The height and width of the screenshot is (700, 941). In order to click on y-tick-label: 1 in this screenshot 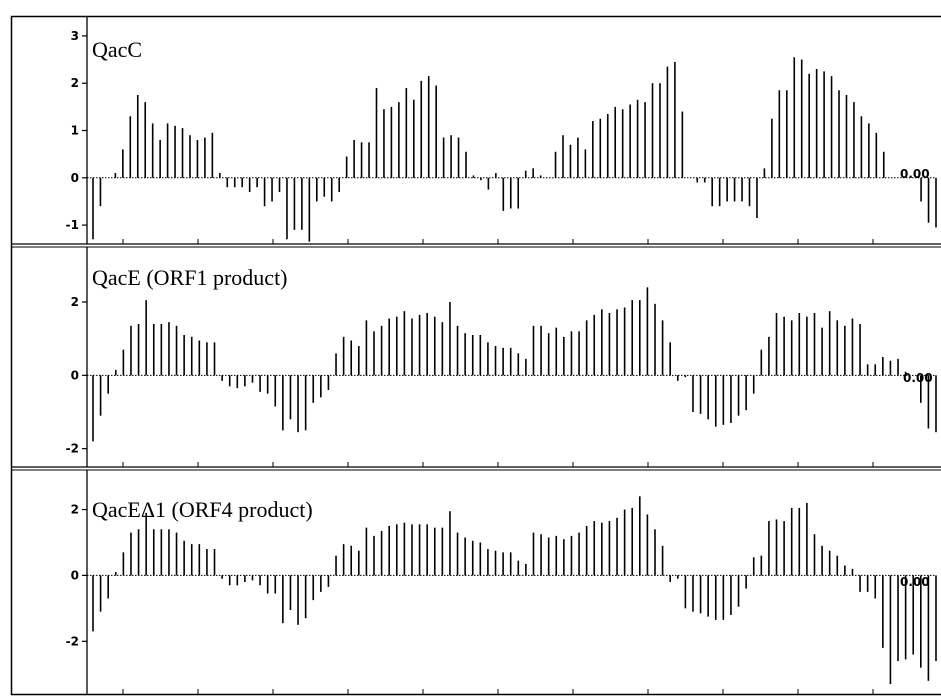, I will do `click(75, 131)`.